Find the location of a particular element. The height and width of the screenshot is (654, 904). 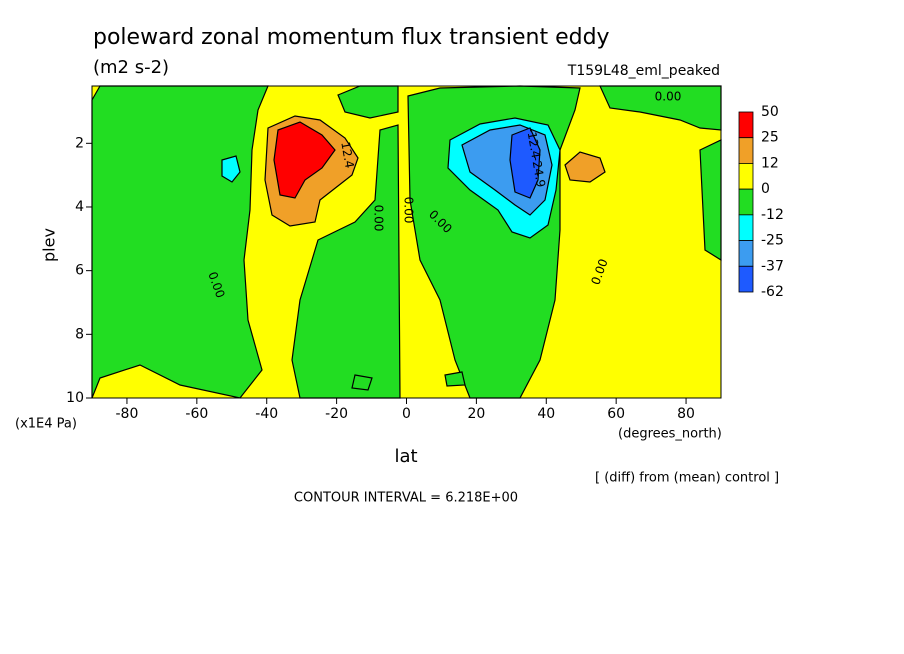

x-tick-label: 80 is located at coordinates (686, 414).